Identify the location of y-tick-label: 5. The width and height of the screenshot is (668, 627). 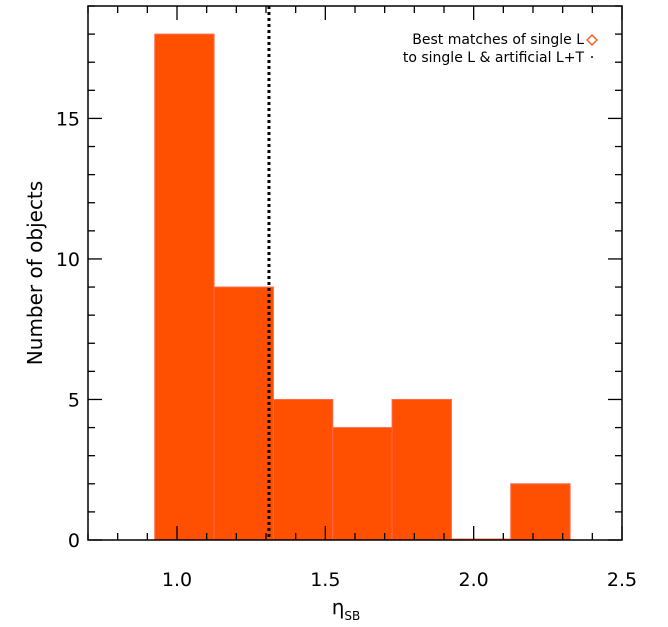
(74, 400).